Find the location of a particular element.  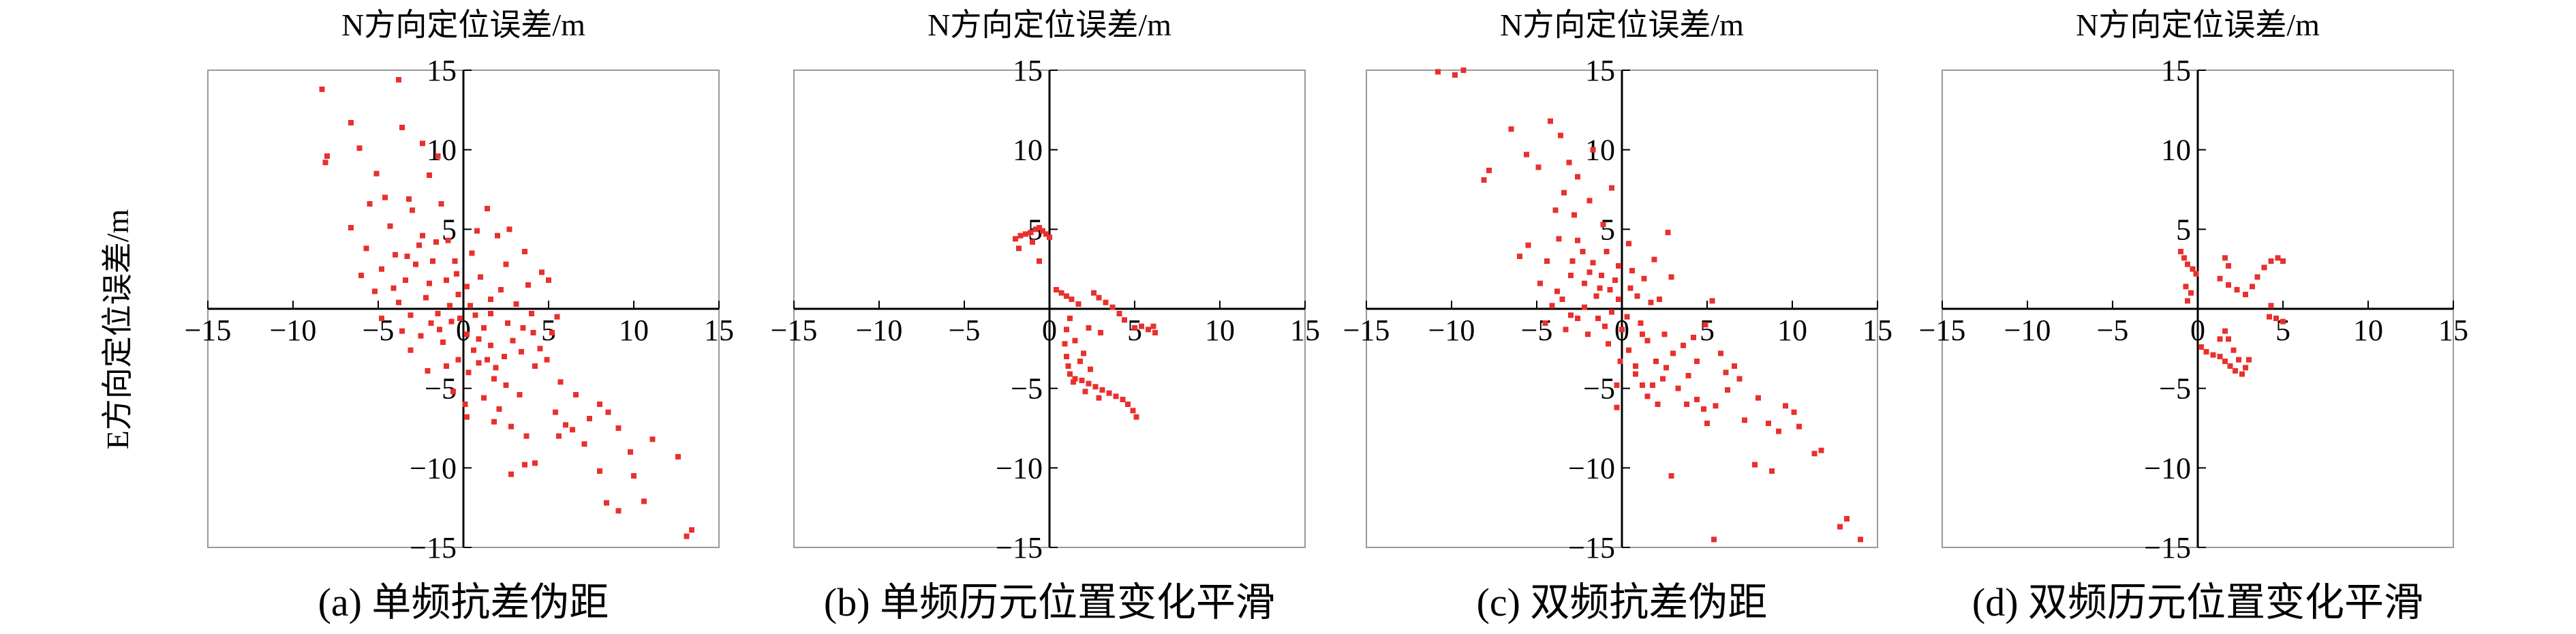

y-tick-label: −15 is located at coordinates (2167, 547).